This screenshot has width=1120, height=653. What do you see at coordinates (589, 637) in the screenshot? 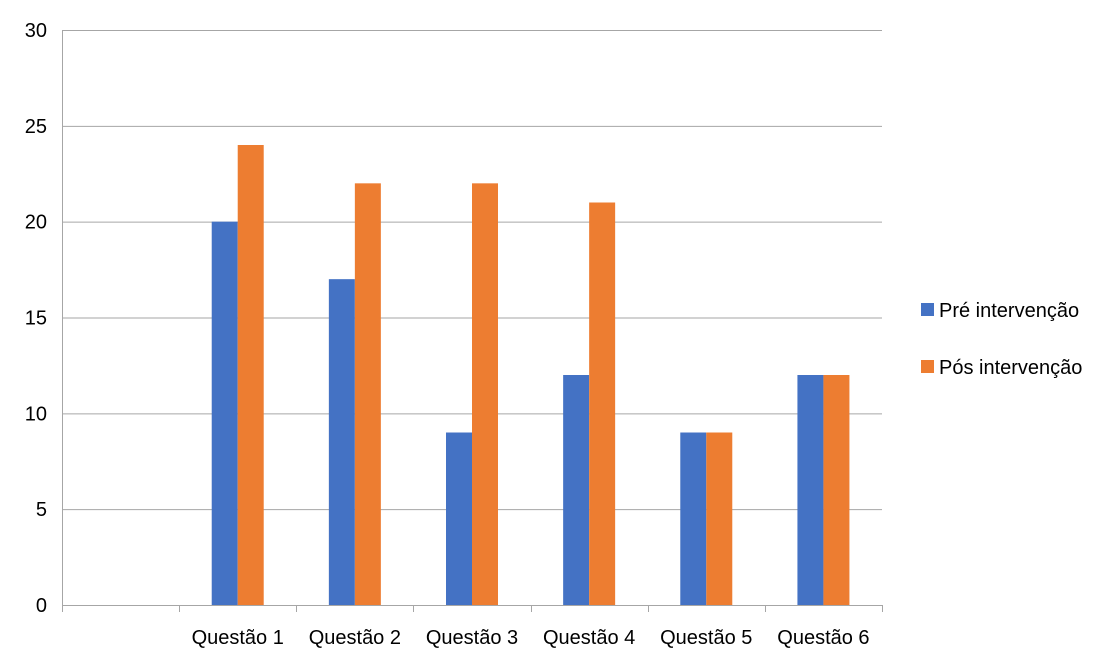
I see `x-tick-label: Questão 4` at bounding box center [589, 637].